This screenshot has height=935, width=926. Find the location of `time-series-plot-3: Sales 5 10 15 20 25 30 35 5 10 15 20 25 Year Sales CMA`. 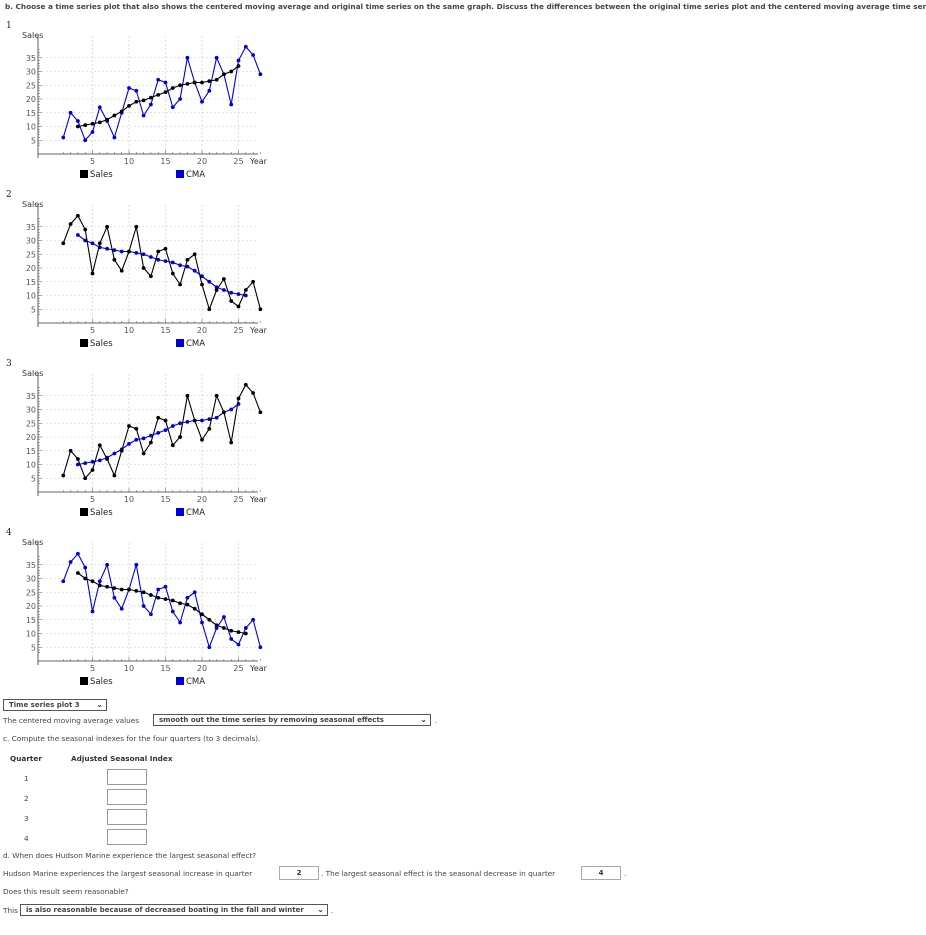

time-series-plot-3: Sales 5 10 15 20 25 30 35 5 10 15 20 25 Year Sales CMA is located at coordinates (148, 444).